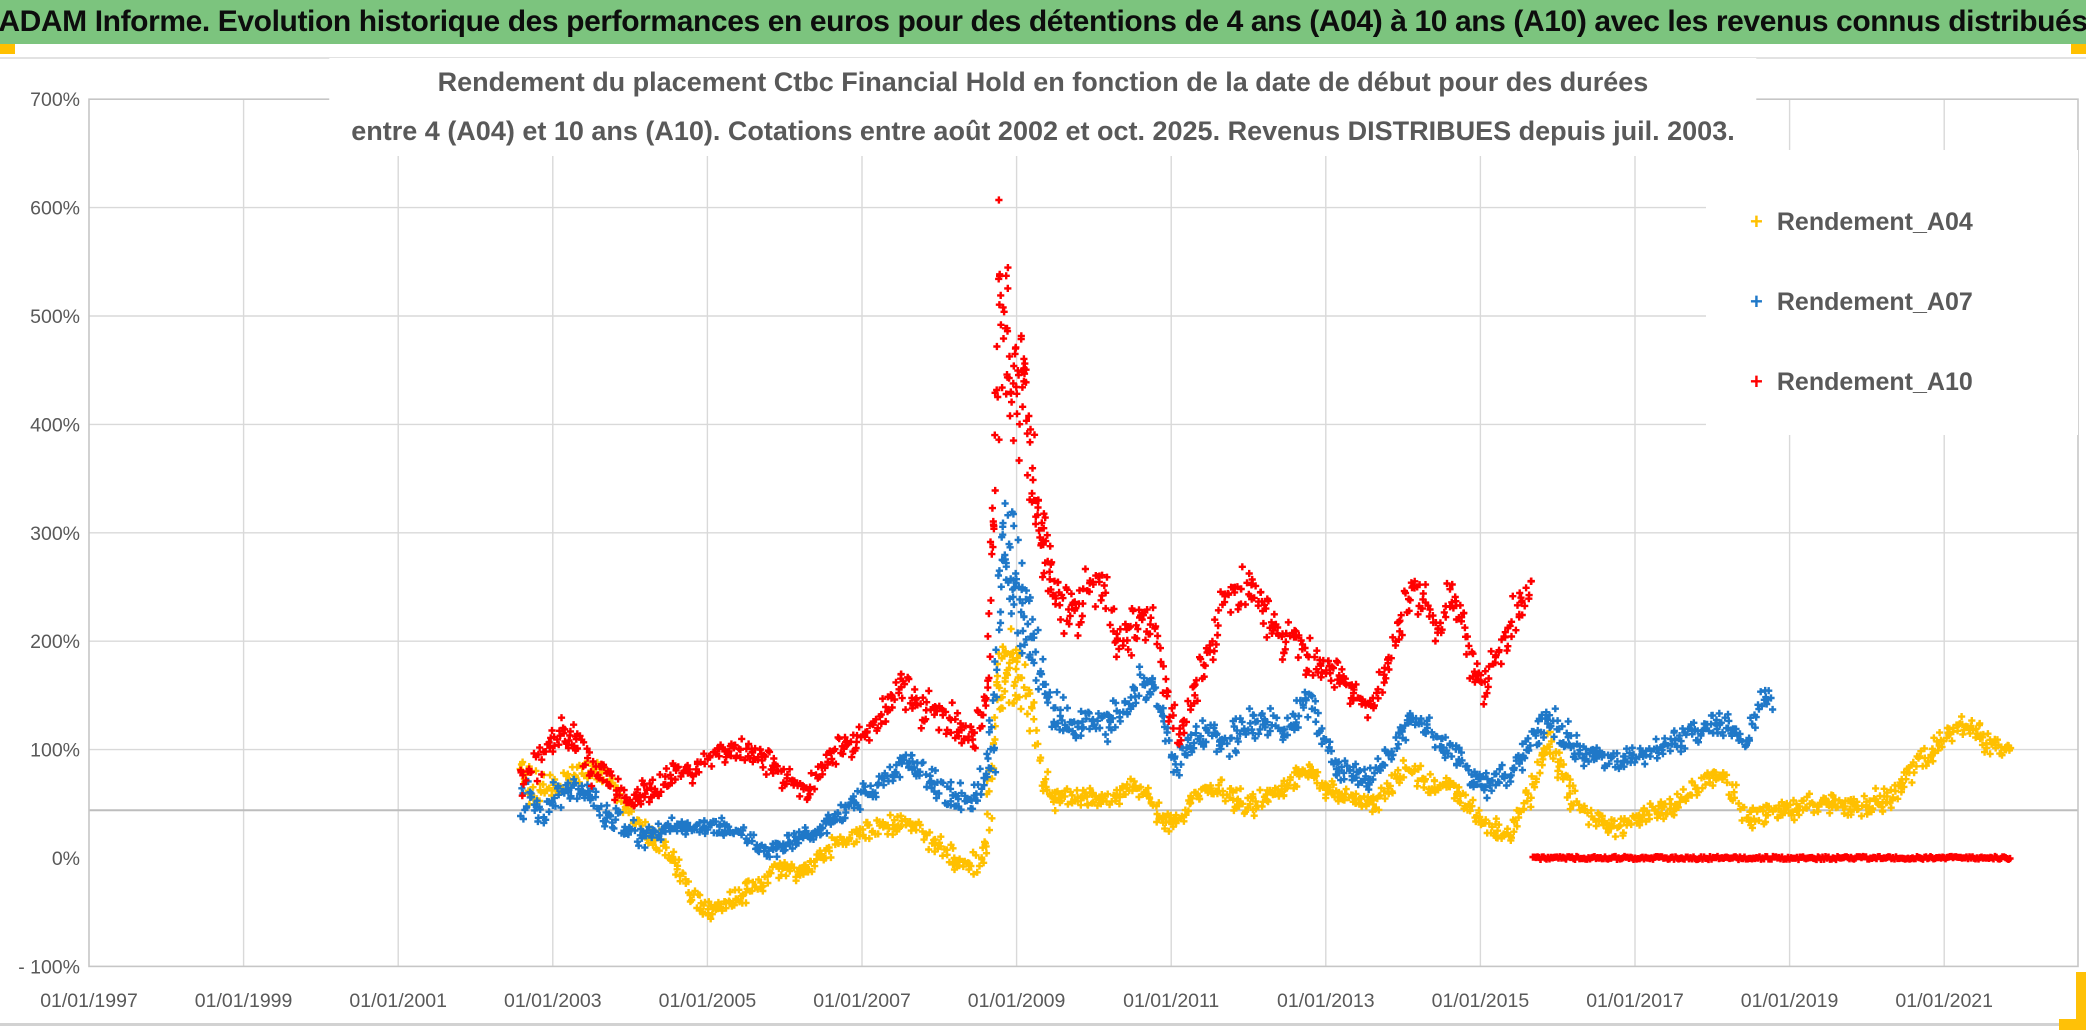 The width and height of the screenshot is (2086, 1032). I want to click on y-tick-label: 300%, so click(55, 534).